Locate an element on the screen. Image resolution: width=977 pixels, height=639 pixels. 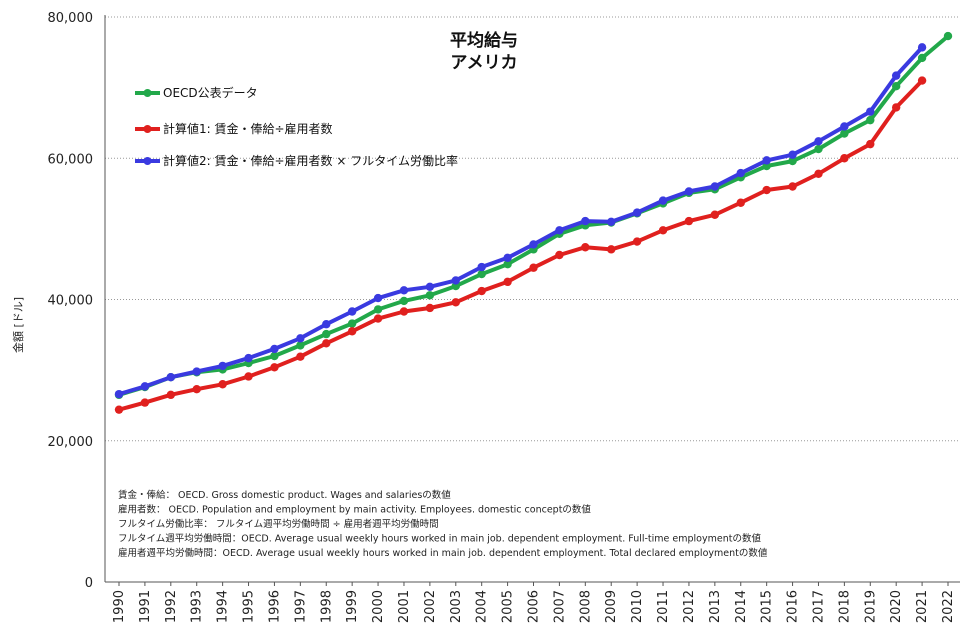
x-tick-label: 2005 is located at coordinates (508, 606).